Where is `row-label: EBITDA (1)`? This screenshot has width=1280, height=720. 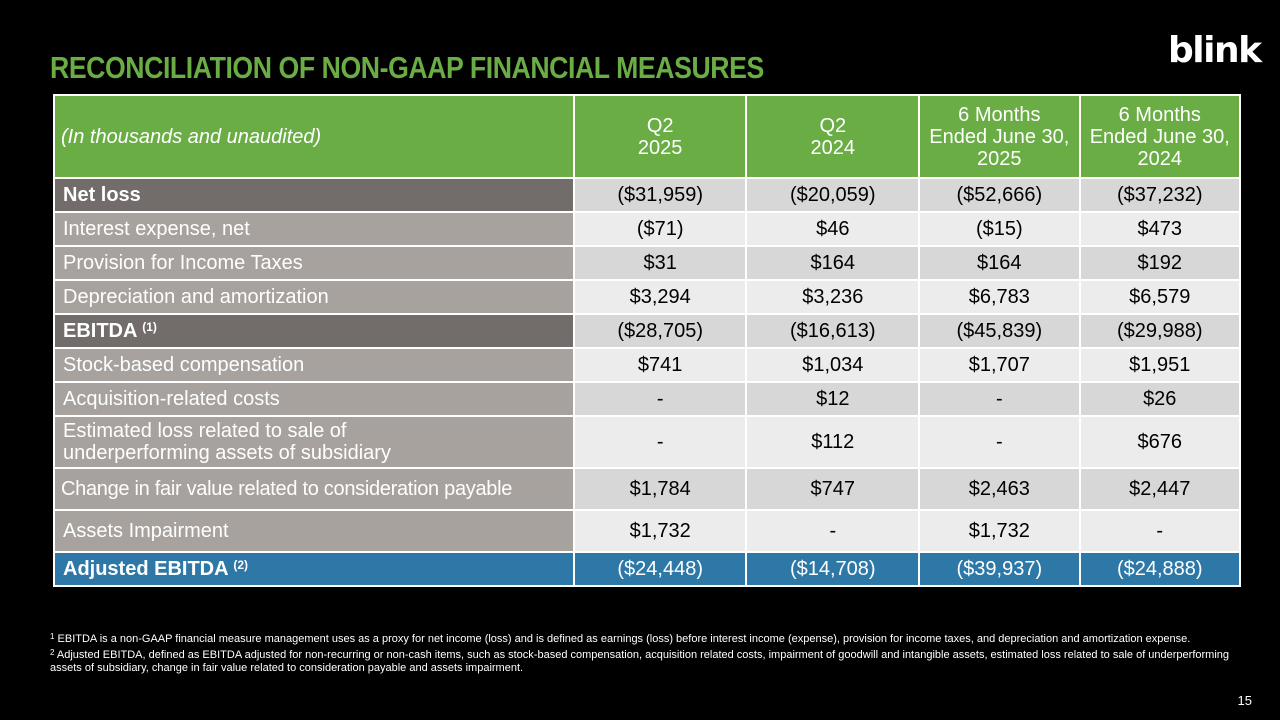 row-label: EBITDA (1) is located at coordinates (314, 331).